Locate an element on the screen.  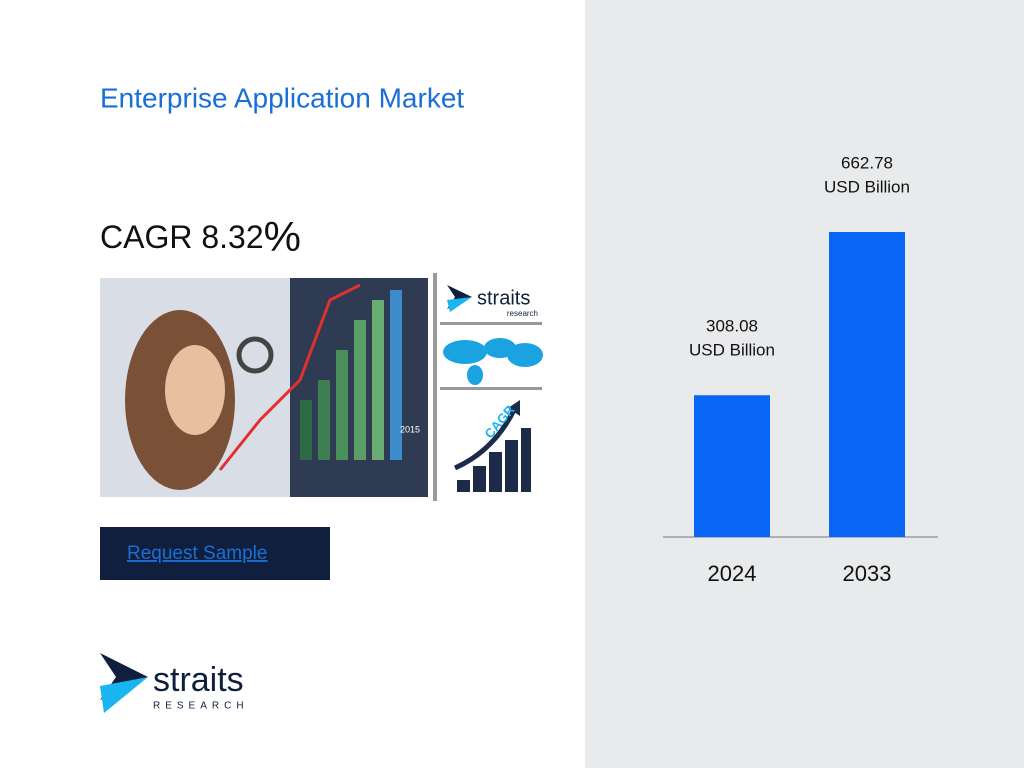
value-label: 308.08 is located at coordinates (732, 326).